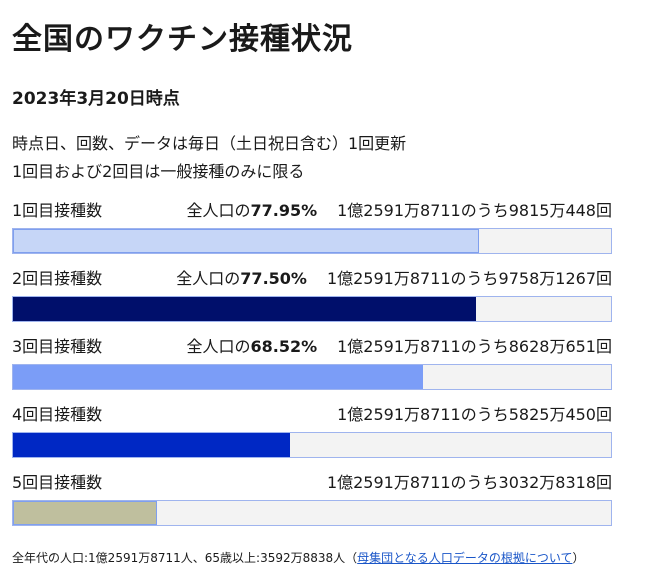 Image resolution: width=670 pixels, height=580 pixels. I want to click on row: 4回目接種数 1億2591万8711のうち5825万450回, so click(312, 435).